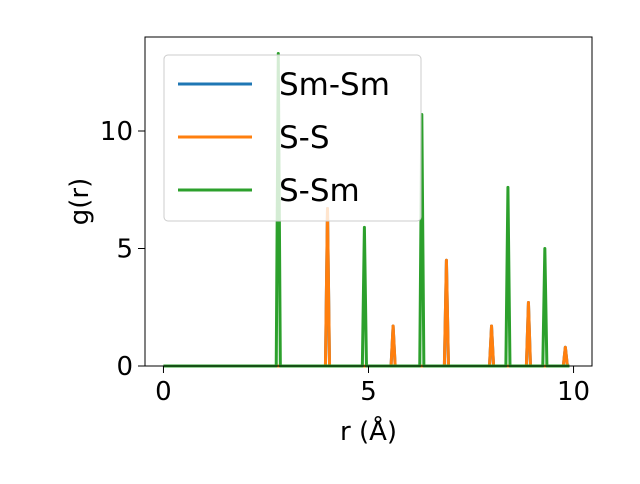 The width and height of the screenshot is (640, 484). What do you see at coordinates (334, 85) in the screenshot?
I see `legend-label: Sm-Sm` at bounding box center [334, 85].